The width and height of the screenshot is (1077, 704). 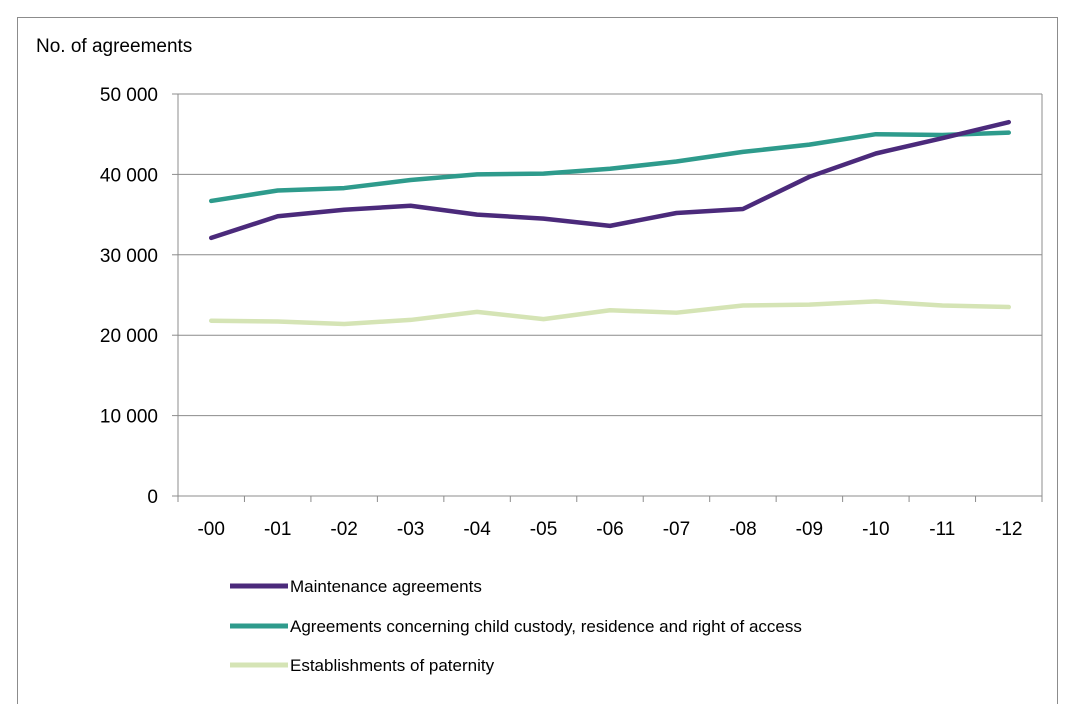 What do you see at coordinates (129, 175) in the screenshot?
I see `y-tick-label: 40 000` at bounding box center [129, 175].